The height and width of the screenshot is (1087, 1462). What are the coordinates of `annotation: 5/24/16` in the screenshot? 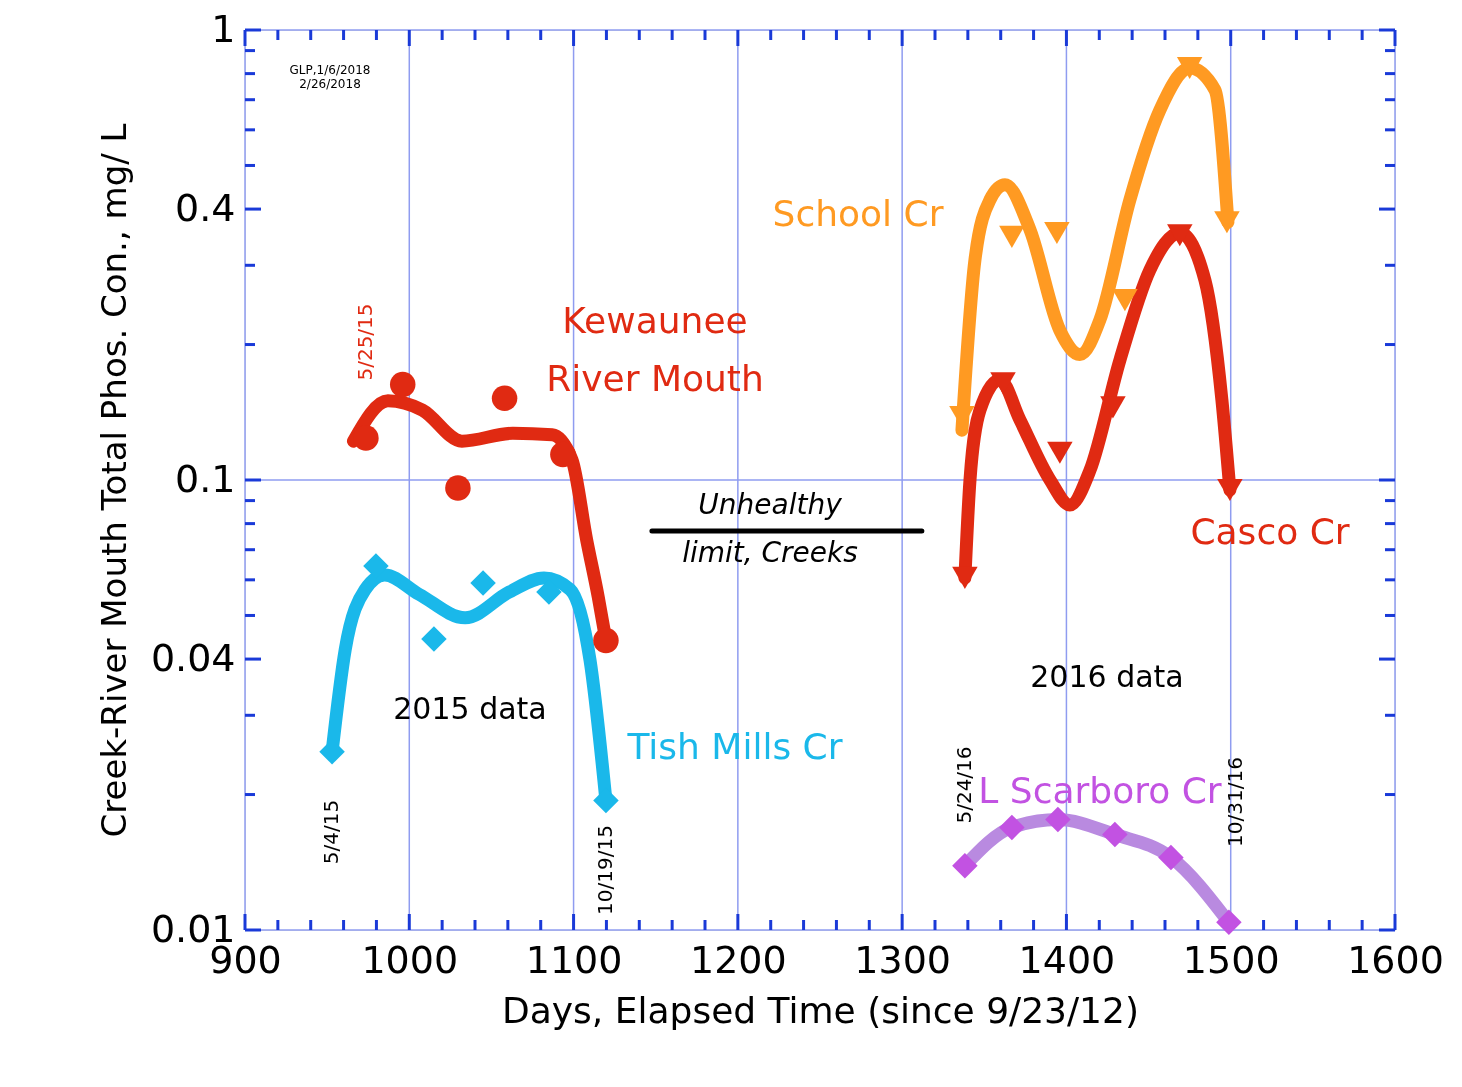 It's located at (964, 785).